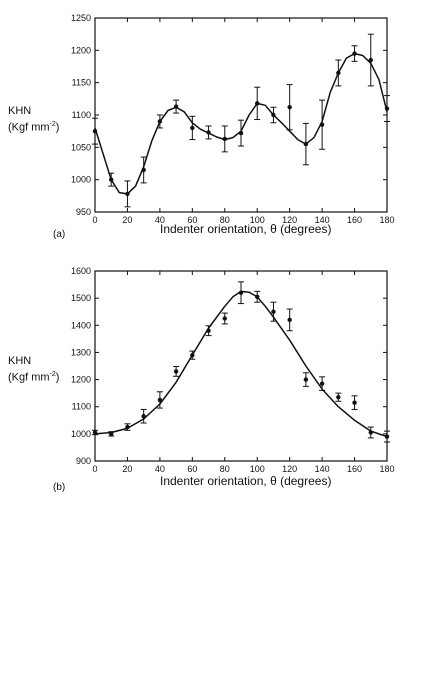 The width and height of the screenshot is (432, 690). Describe the element at coordinates (81, 325) in the screenshot. I see `y-tick-label: 1400` at that location.